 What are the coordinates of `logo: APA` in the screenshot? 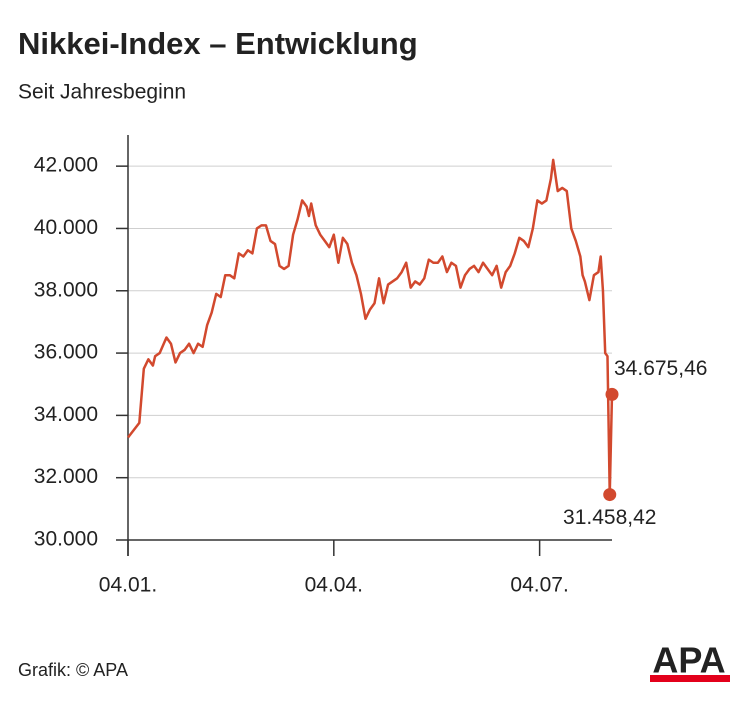 It's located at (688, 660).